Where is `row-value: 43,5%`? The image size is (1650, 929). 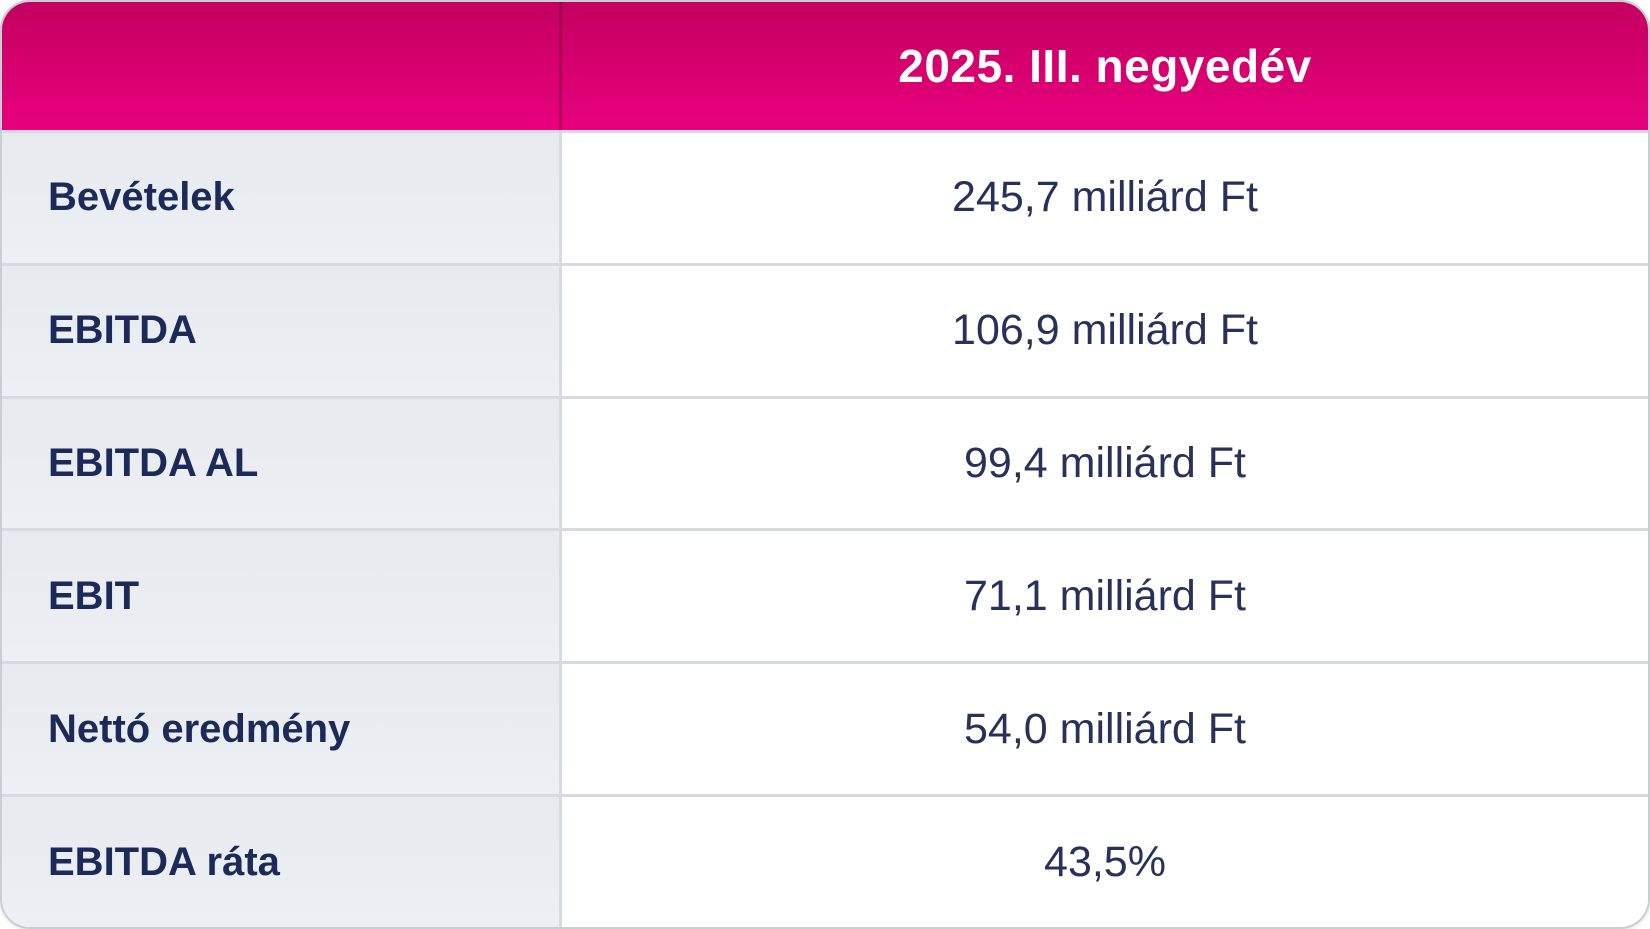
row-value: 43,5% is located at coordinates (1105, 862).